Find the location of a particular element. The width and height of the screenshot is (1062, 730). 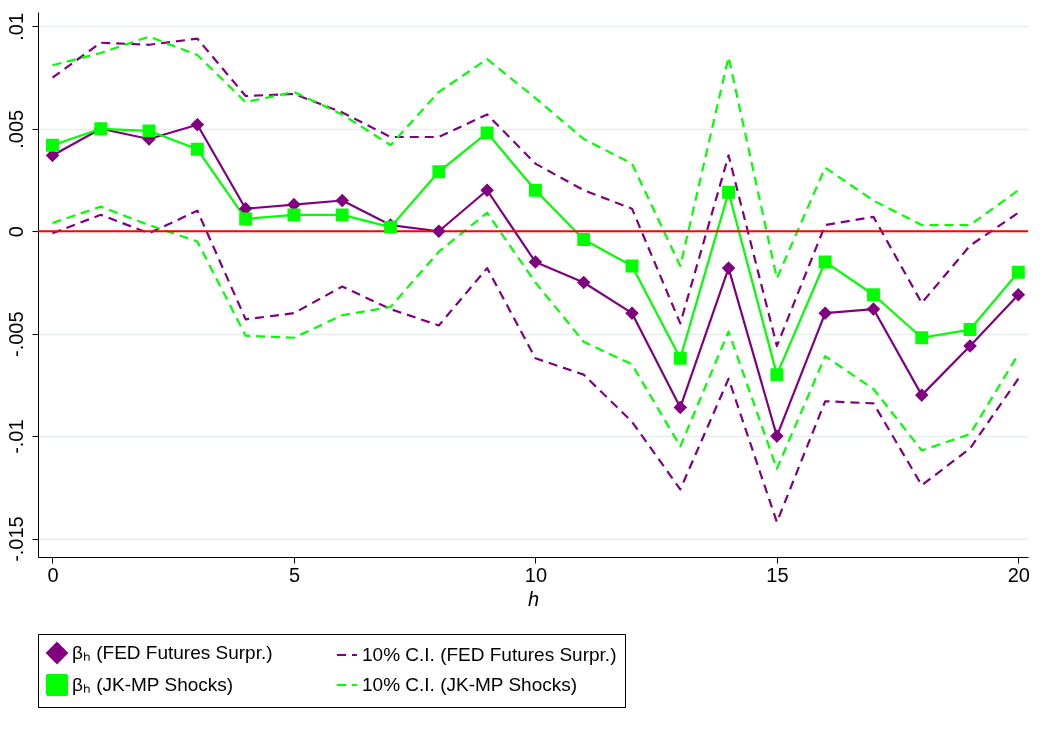

x-axis-title: h is located at coordinates (533, 598).